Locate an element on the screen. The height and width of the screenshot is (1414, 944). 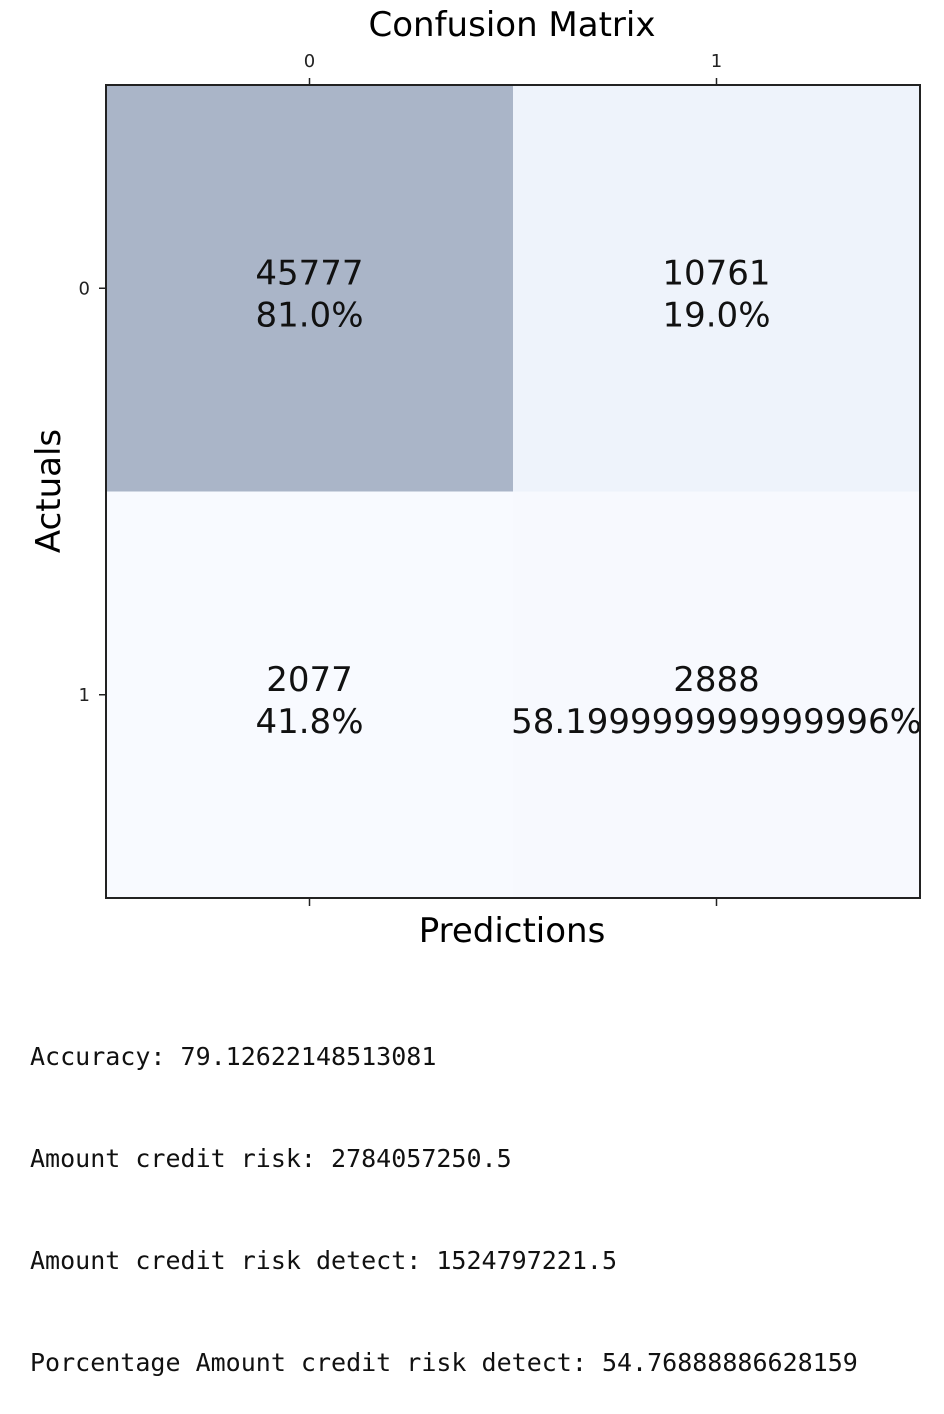
cell-percent-1-1: 58.199999999999996% is located at coordinates (716, 722).